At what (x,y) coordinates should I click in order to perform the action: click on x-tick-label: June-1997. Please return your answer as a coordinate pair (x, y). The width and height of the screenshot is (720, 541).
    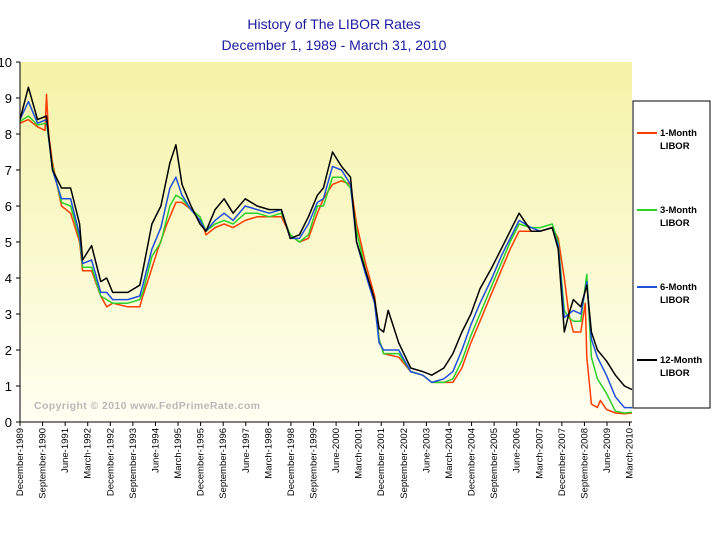
    Looking at the image, I should click on (246, 450).